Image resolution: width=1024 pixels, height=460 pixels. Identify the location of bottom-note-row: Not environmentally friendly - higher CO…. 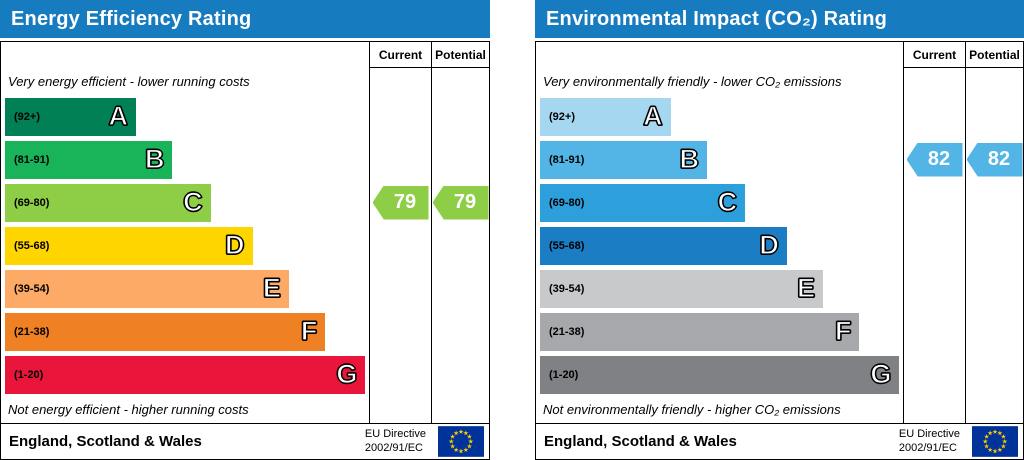
(779, 409).